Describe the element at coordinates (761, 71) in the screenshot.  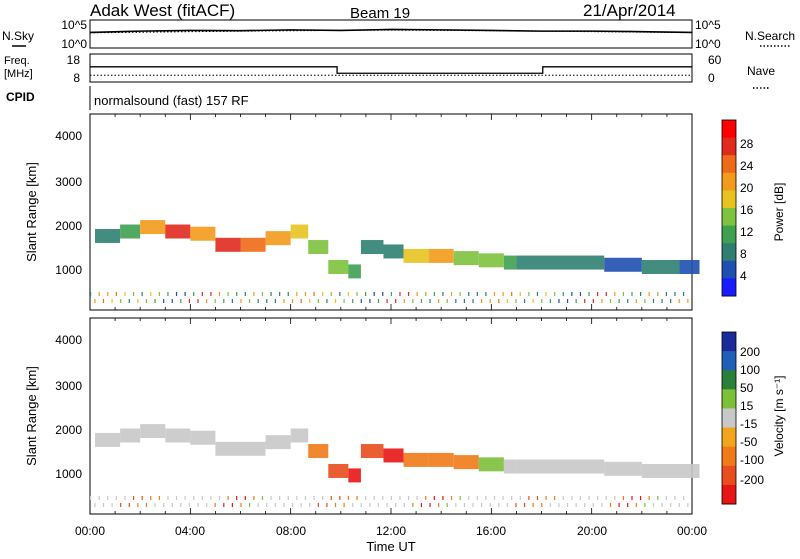
I see `nave-label: Nave` at that location.